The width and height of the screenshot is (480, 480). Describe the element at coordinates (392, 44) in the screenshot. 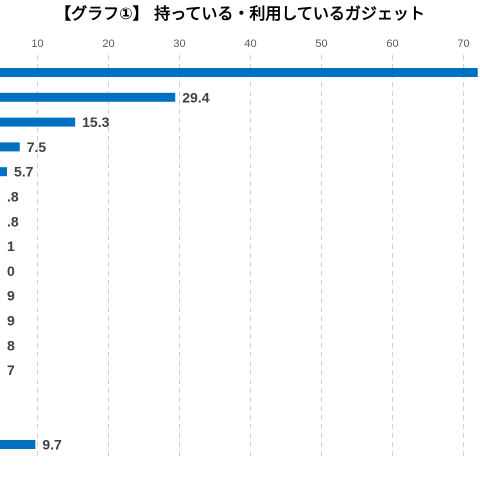

I see `x-tick-label: 60` at that location.